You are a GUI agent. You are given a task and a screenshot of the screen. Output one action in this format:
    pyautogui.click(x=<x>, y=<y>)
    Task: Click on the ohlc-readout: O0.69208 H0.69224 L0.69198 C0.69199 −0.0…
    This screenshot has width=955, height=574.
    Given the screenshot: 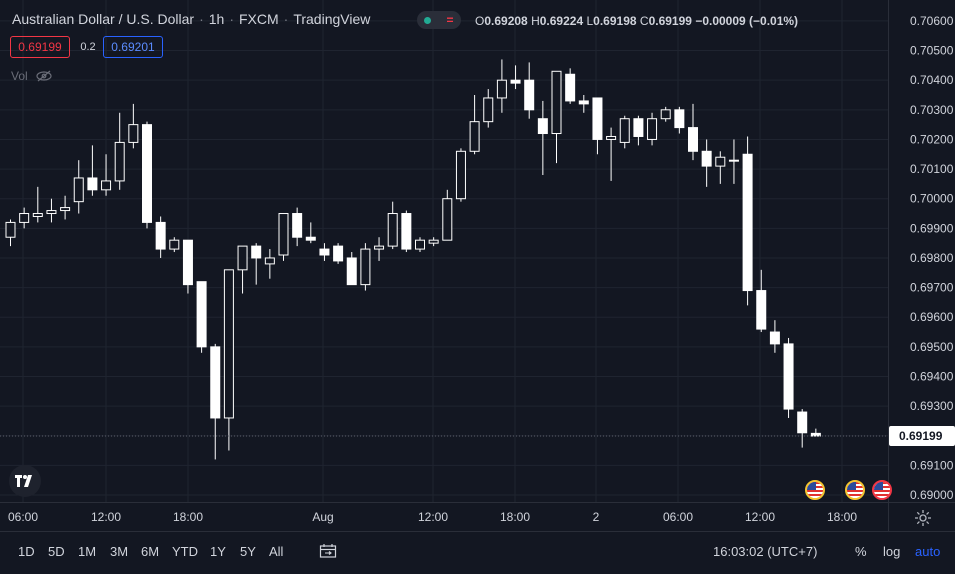 What is the action you would take?
    pyautogui.click(x=636, y=21)
    